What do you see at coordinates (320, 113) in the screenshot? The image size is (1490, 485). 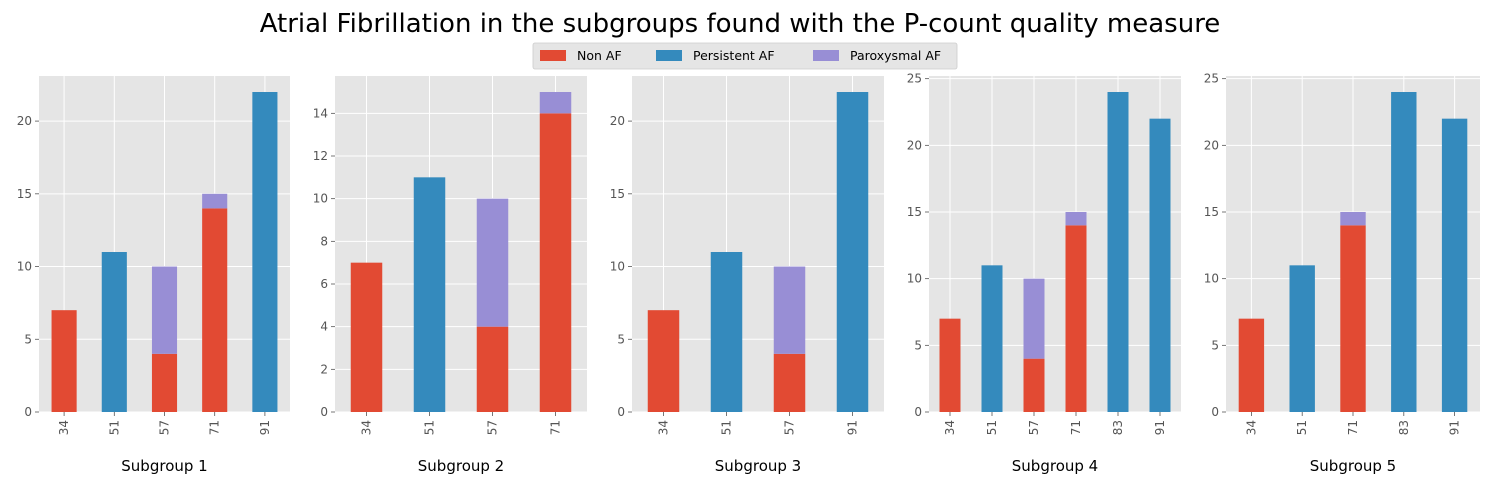 I see `y-tick-label: 14` at bounding box center [320, 113].